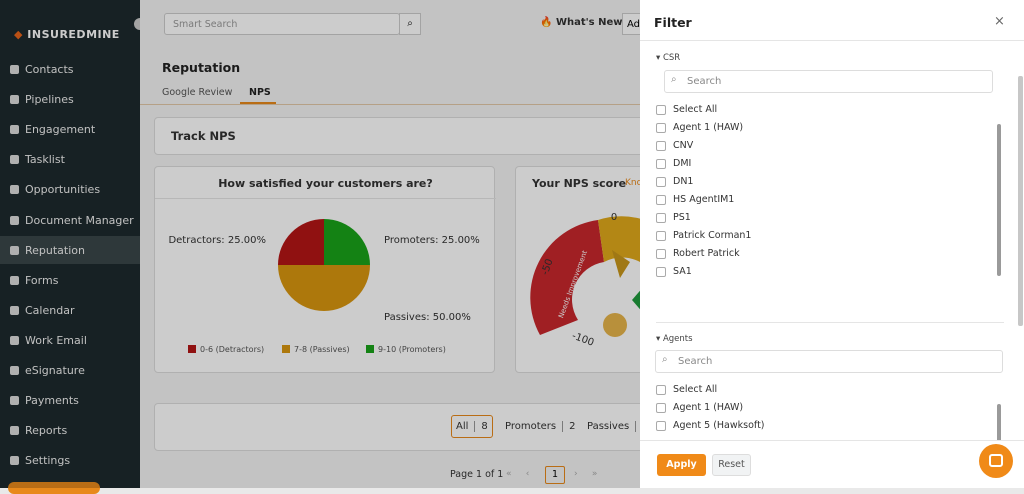 The height and width of the screenshot is (494, 1024). Describe the element at coordinates (704, 199) in the screenshot. I see `option-label: HS AgentIM1` at that location.